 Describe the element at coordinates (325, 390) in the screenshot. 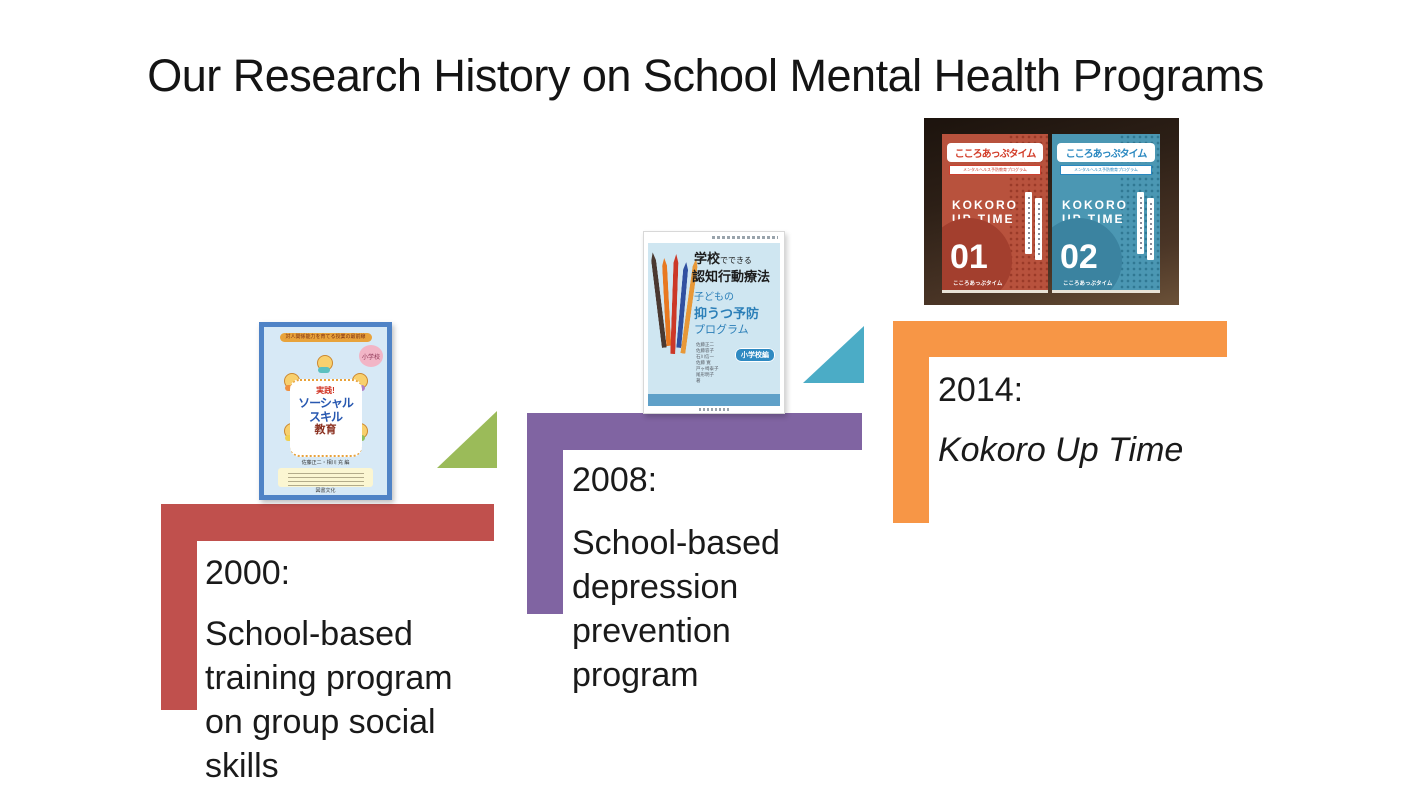

I see `book-2000-title-lead: 実践!` at that location.